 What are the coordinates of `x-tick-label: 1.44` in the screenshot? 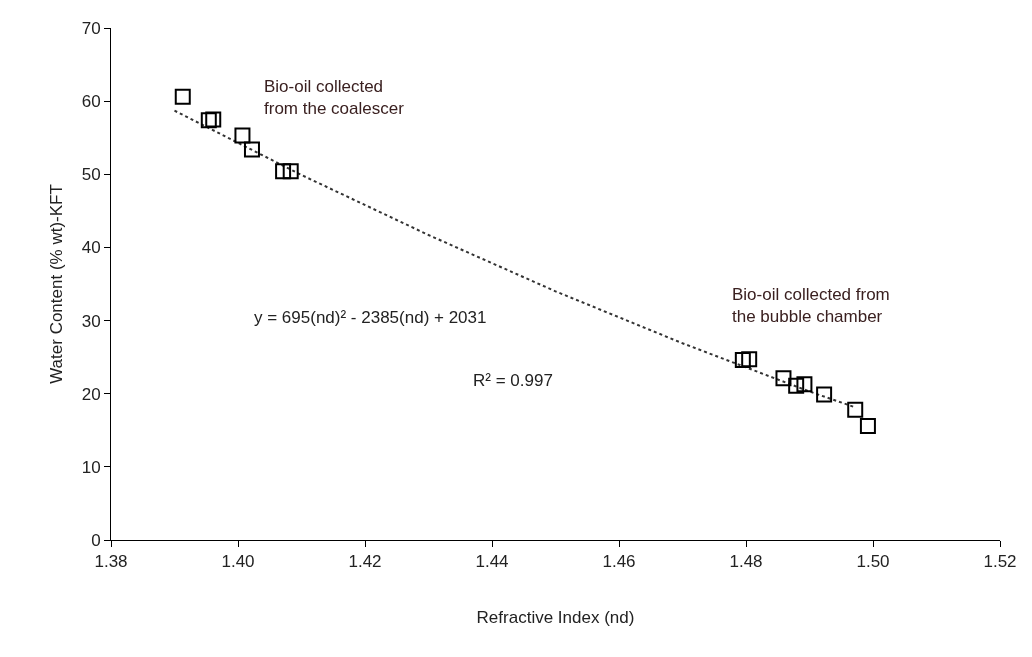 It's located at (492, 562).